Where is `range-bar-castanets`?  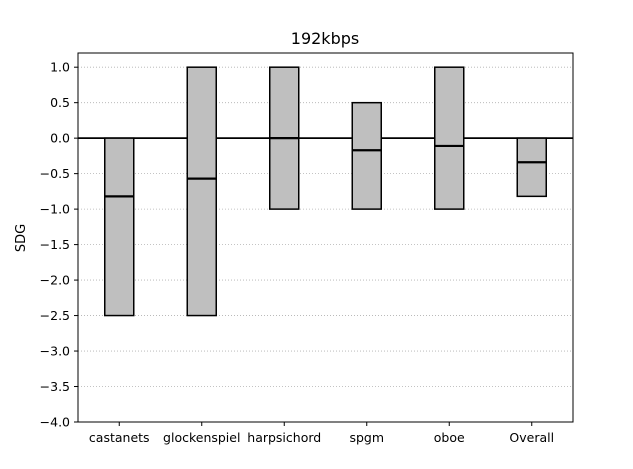
range-bar-castanets is located at coordinates (119, 227).